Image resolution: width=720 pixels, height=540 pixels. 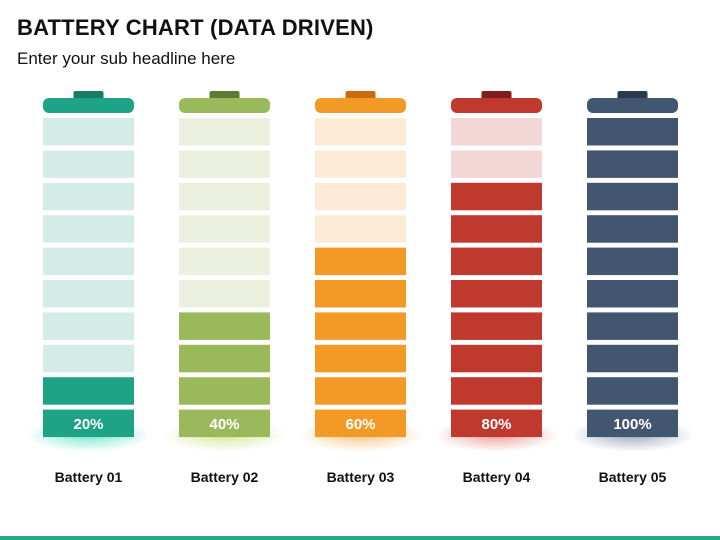 What do you see at coordinates (360, 538) in the screenshot?
I see `footer-accent-bar` at bounding box center [360, 538].